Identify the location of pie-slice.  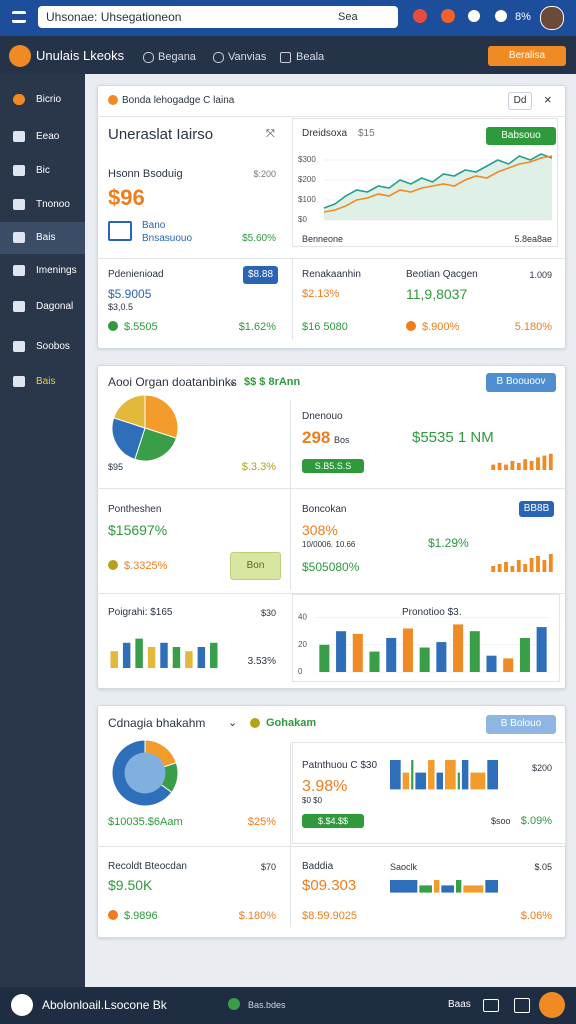
(128, 439).